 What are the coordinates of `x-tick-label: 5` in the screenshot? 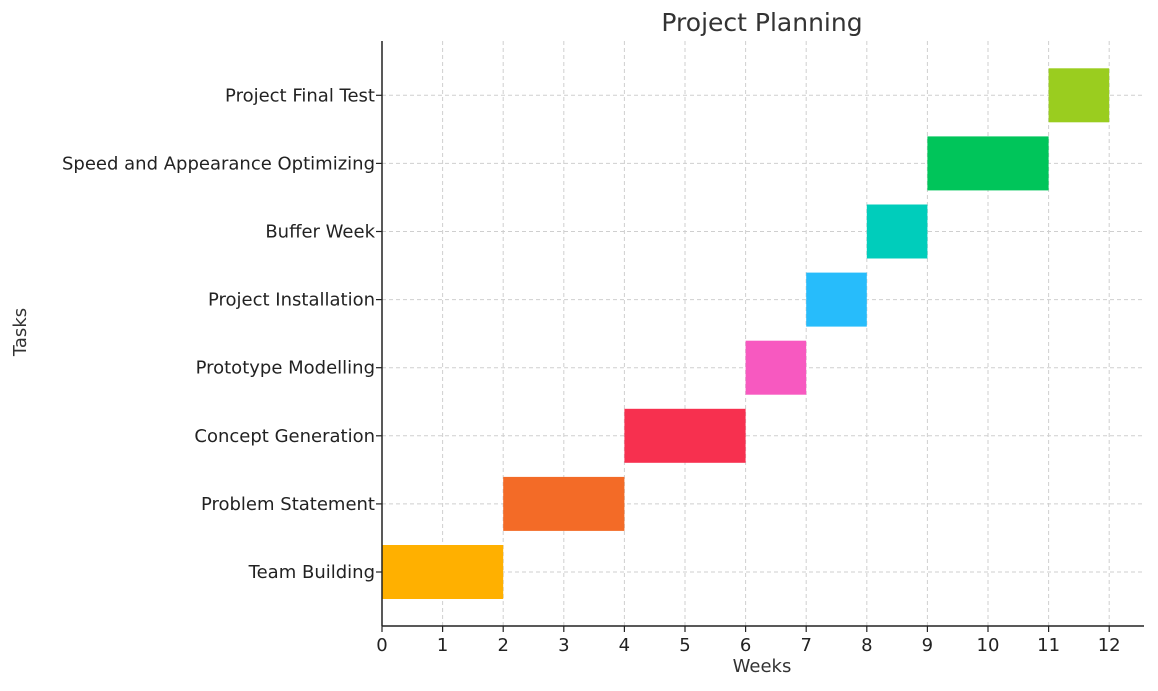 It's located at (684, 645).